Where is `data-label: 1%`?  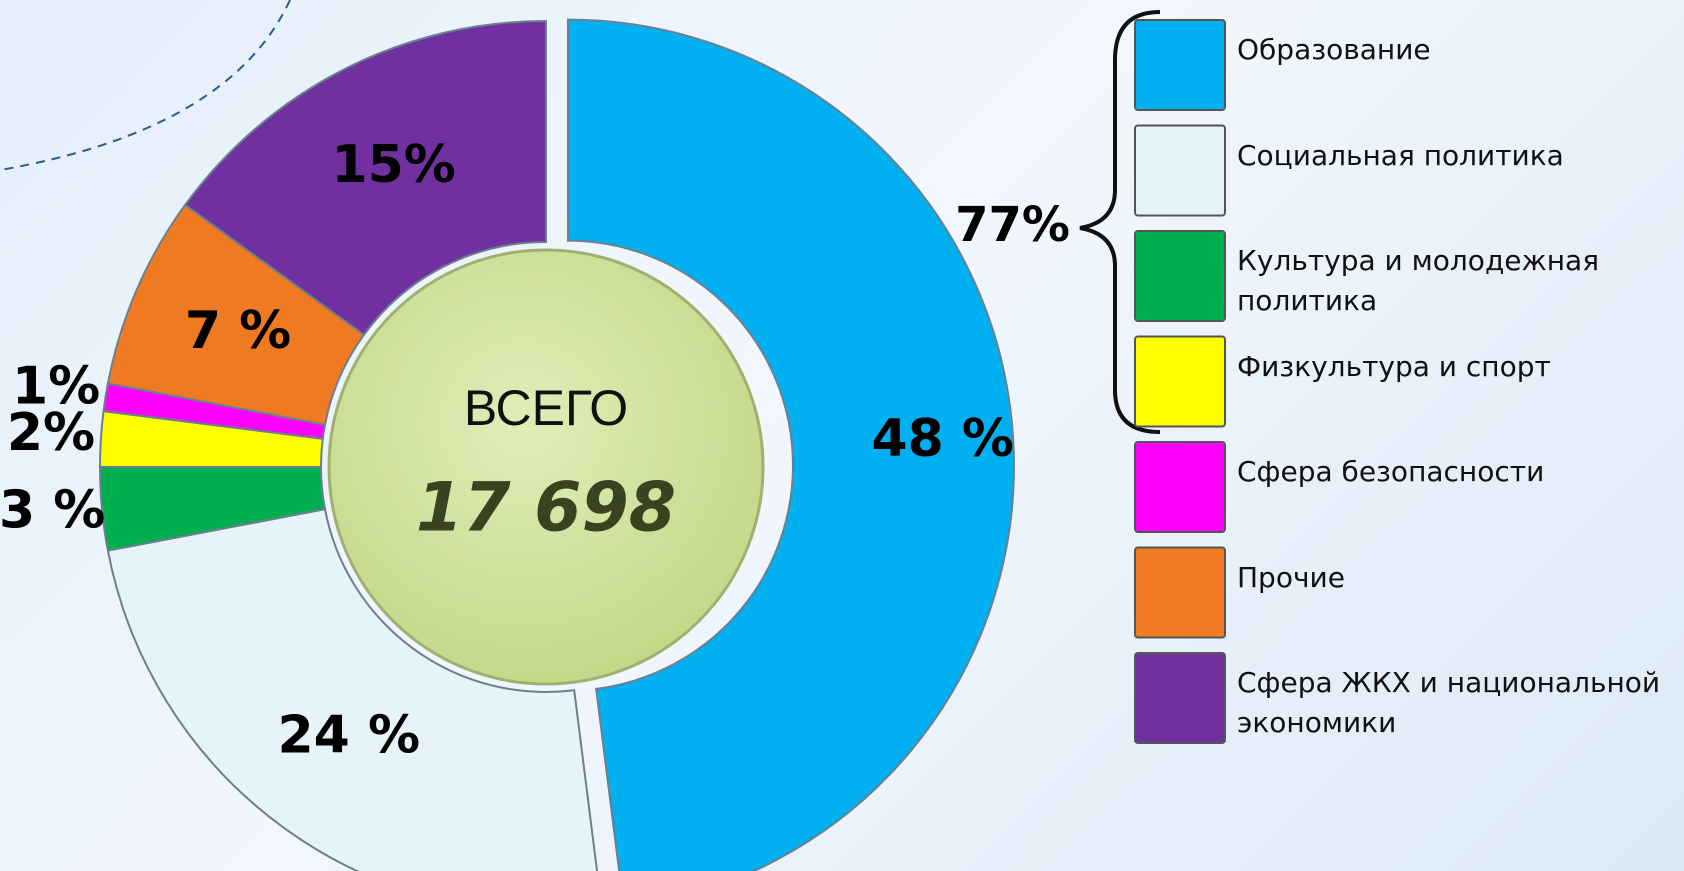 data-label: 1% is located at coordinates (56, 386).